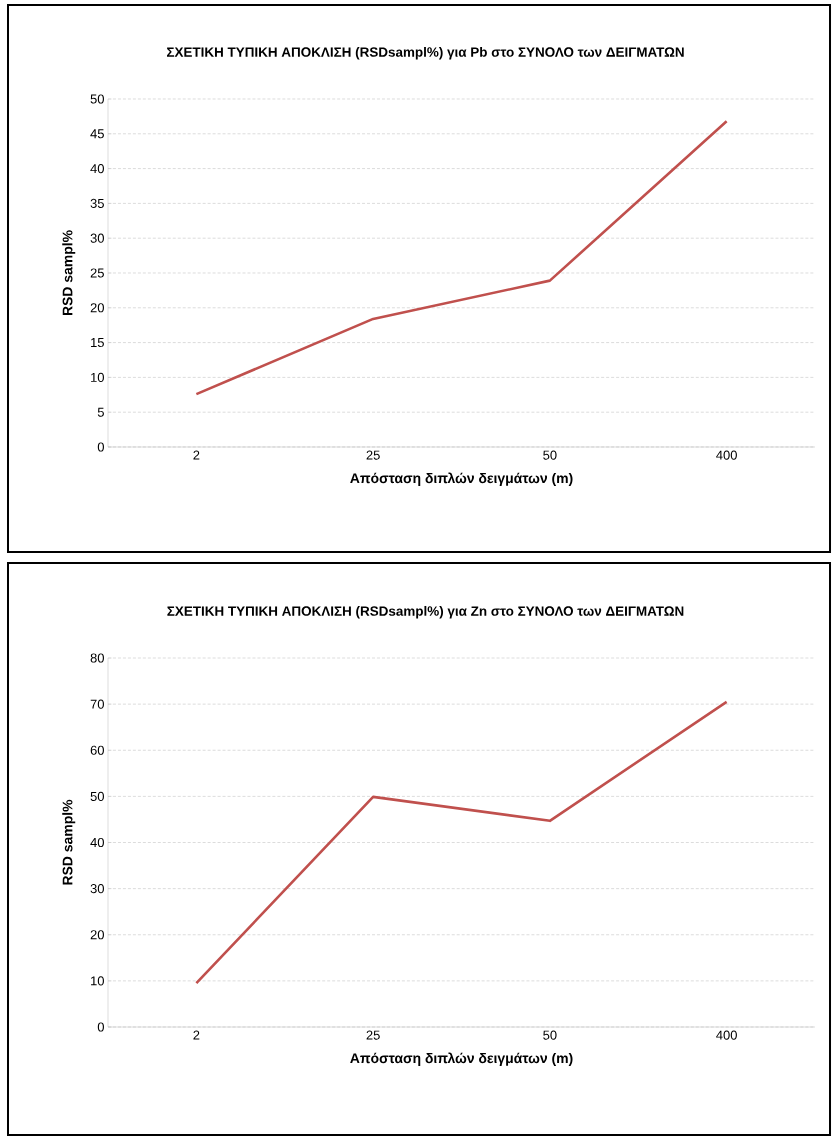 This screenshot has width=832, height=1137. I want to click on chart-title: ΣΧΕΤΙΚΗ ΤΥΠΙΚΗ ΑΠΟΚΛΙΣΗ (RSDsampl%) για Zn στο ΣΥΝΟΛΟ των ΔΕΙΓΜΑΤΩΝ, so click(425, 612).